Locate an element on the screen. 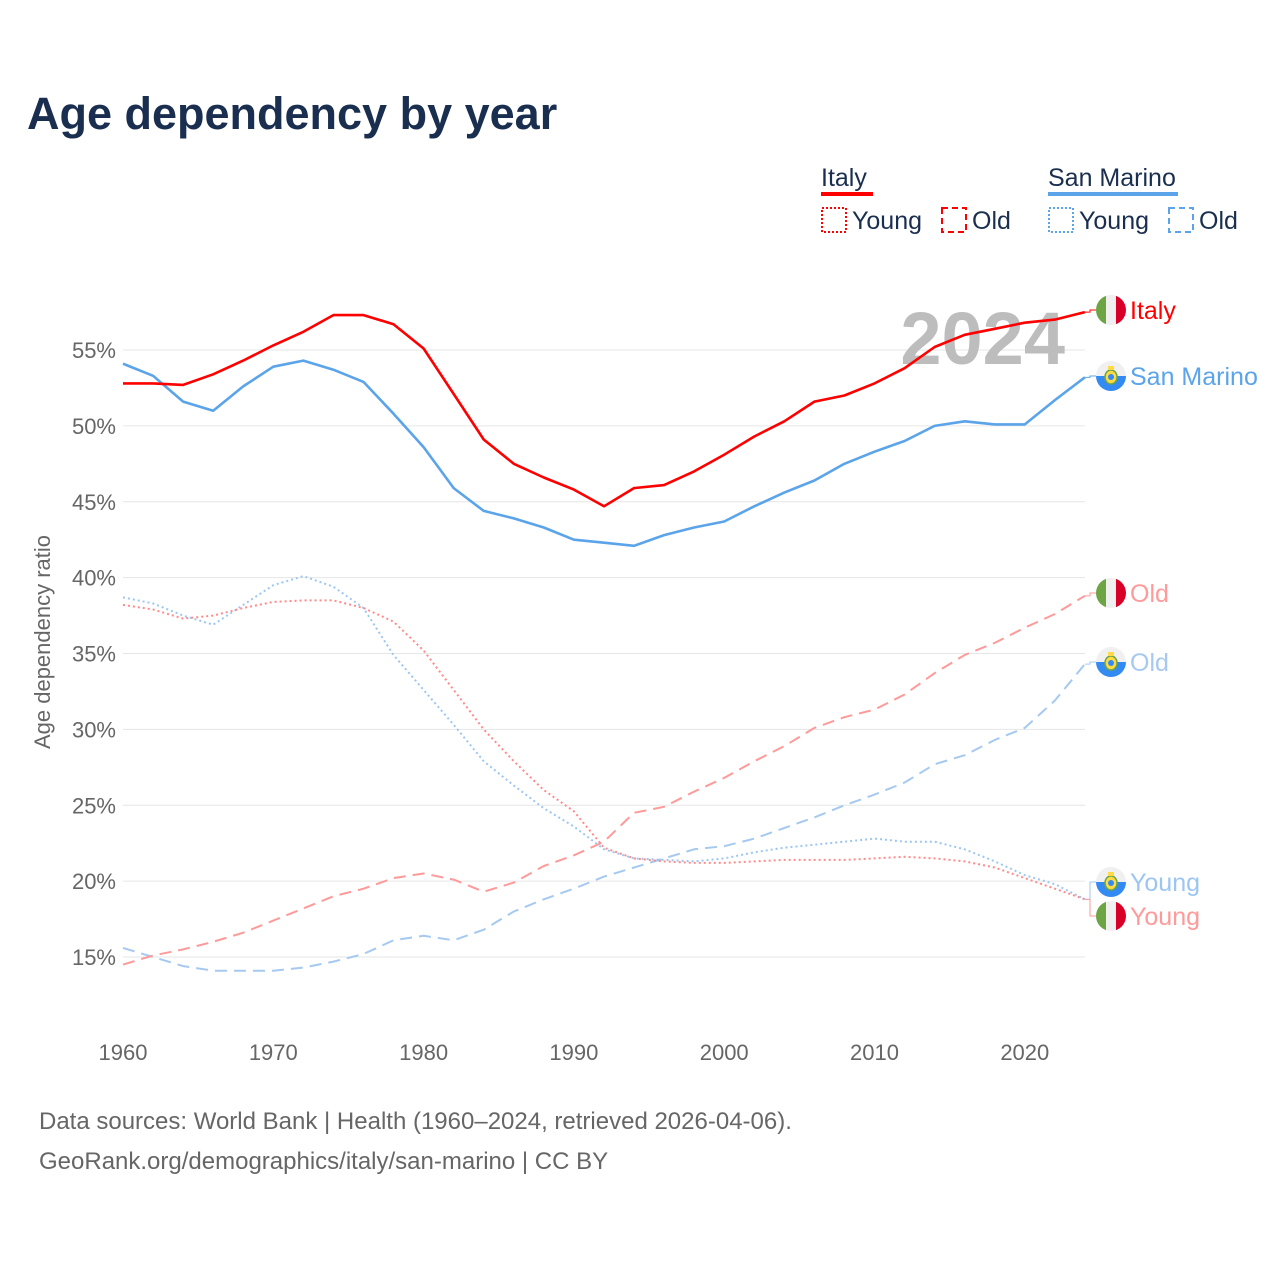 This screenshot has width=1280, height=1280. legend-san-marino: San Marino is located at coordinates (1112, 178).